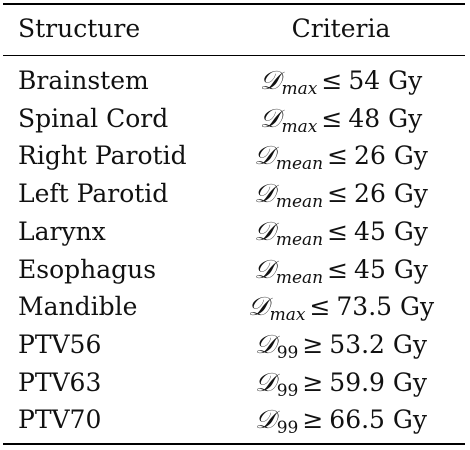  Describe the element at coordinates (78, 307) in the screenshot. I see `structure-cell: Mandible` at that location.